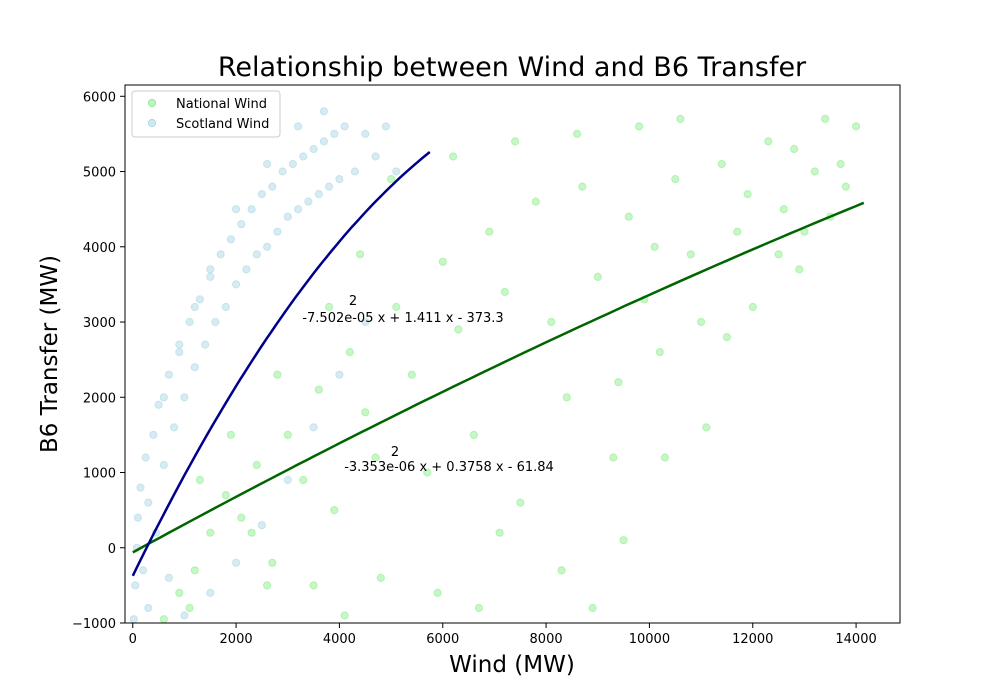 This screenshot has width=1000, height=700. Describe the element at coordinates (649, 639) in the screenshot. I see `x-tick-label: 10000` at that location.